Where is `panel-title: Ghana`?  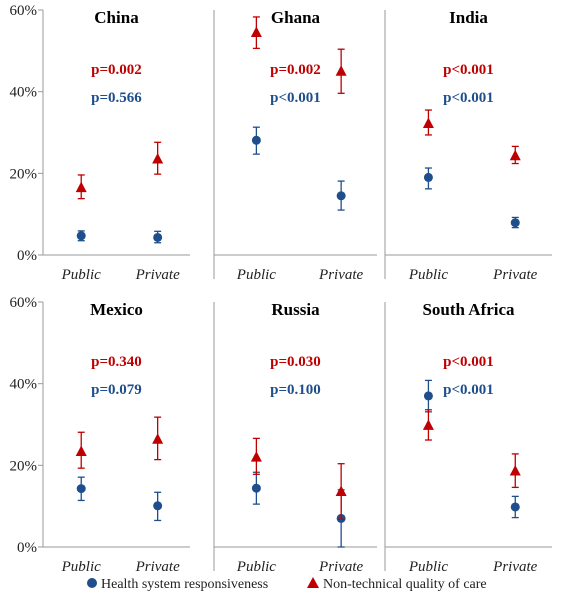
panel-title: Ghana is located at coordinates (296, 17).